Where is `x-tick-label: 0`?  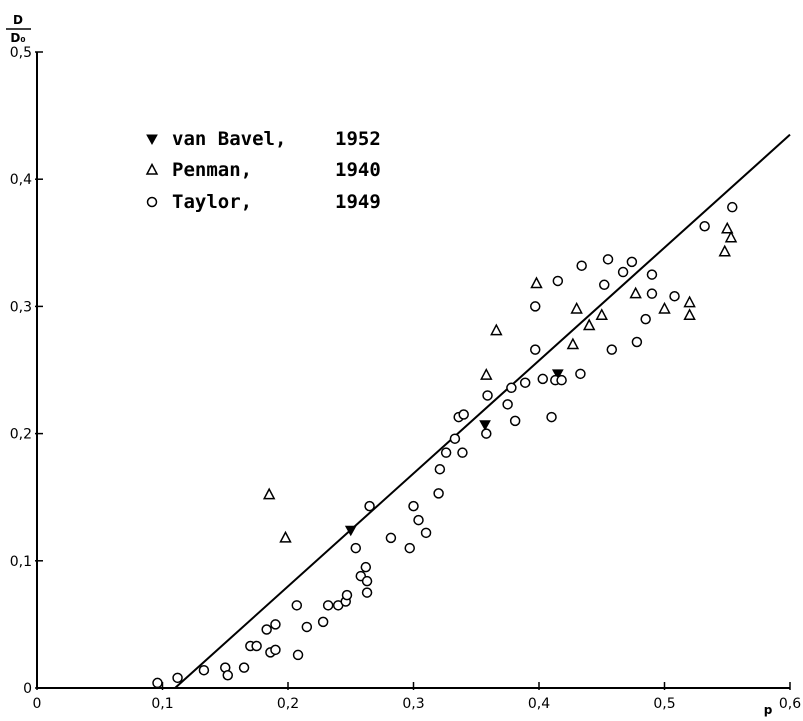
x-tick-label: 0 is located at coordinates (37, 704).